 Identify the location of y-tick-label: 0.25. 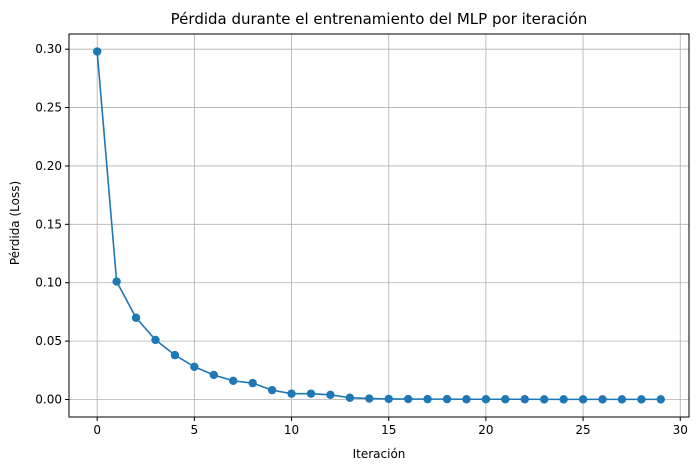
(48, 108).